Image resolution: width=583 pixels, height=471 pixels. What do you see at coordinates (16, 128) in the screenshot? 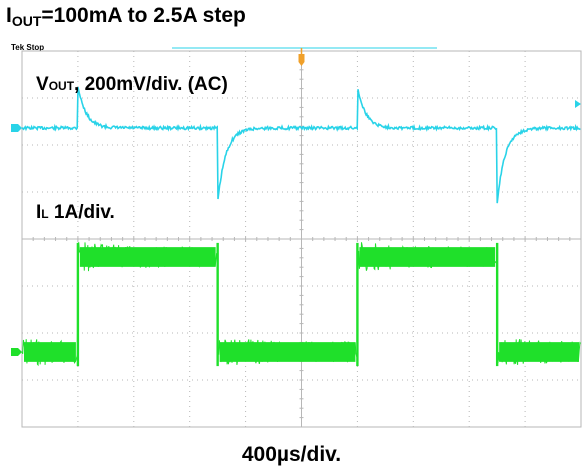
I see `ch1-ground-marker` at bounding box center [16, 128].